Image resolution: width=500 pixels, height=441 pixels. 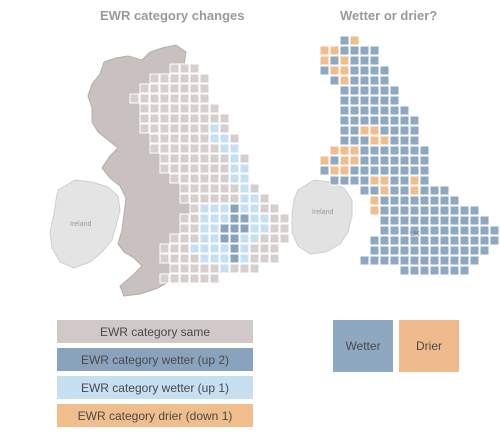 What do you see at coordinates (234, 218) in the screenshot?
I see `wetter-up2-tile` at bounding box center [234, 218].